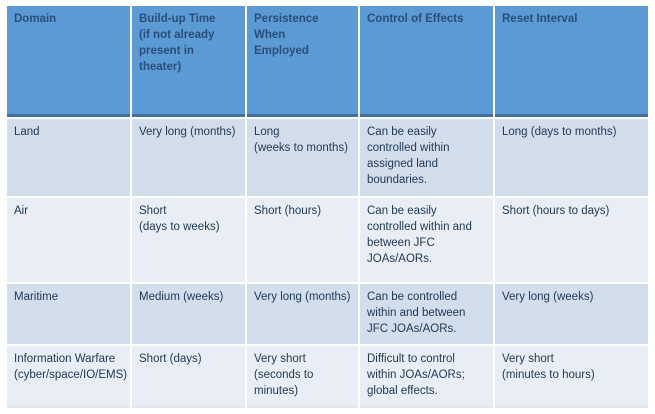 This screenshot has width=655, height=414. Describe the element at coordinates (302, 377) in the screenshot. I see `cell-persistence: Very short (seconds to minutes)` at that location.